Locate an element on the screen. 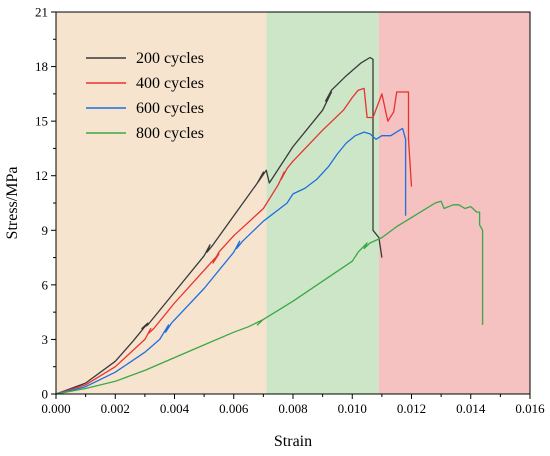 Image resolution: width=550 pixels, height=456 pixels. legend-label-4: 800 cycles is located at coordinates (170, 133).